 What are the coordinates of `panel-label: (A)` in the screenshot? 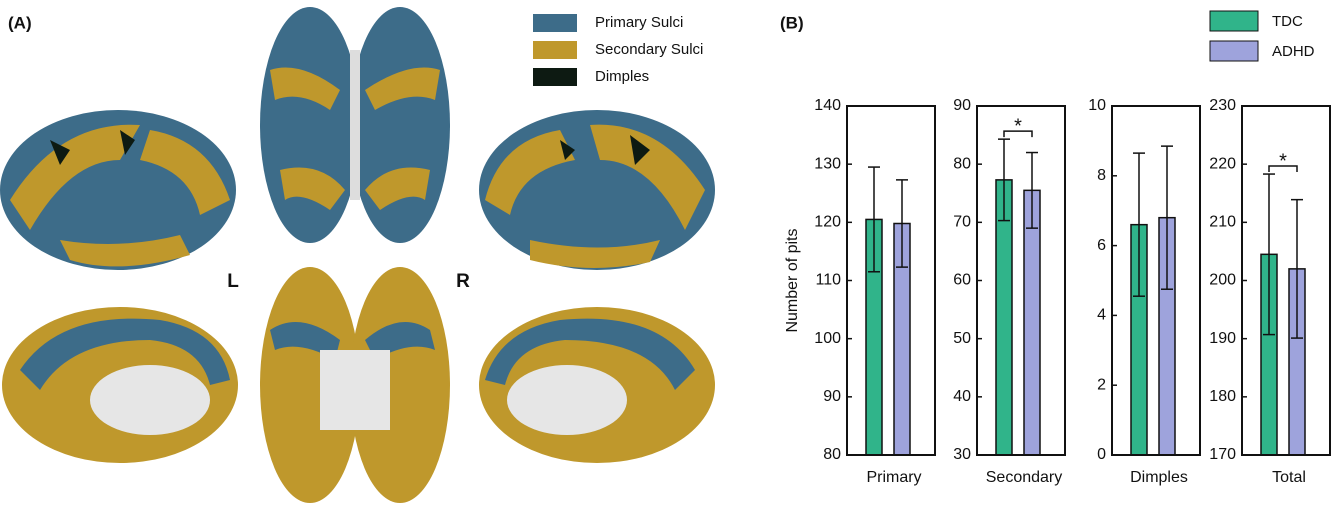 It's located at (20, 22).